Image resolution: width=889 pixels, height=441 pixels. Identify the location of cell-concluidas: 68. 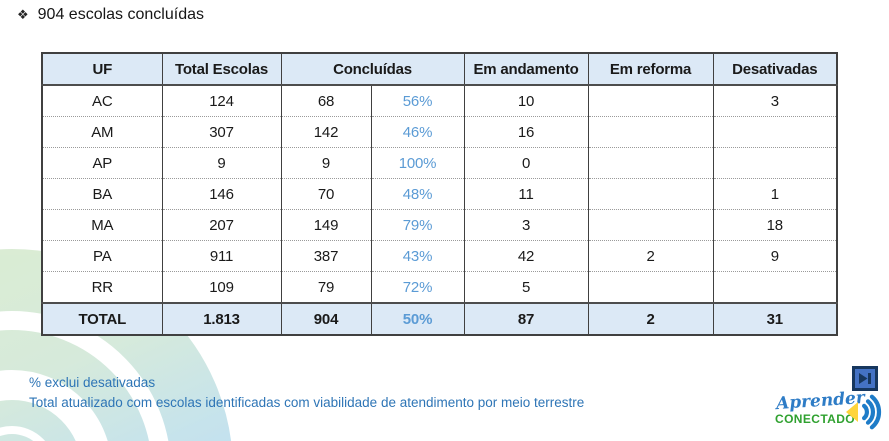
(325, 101).